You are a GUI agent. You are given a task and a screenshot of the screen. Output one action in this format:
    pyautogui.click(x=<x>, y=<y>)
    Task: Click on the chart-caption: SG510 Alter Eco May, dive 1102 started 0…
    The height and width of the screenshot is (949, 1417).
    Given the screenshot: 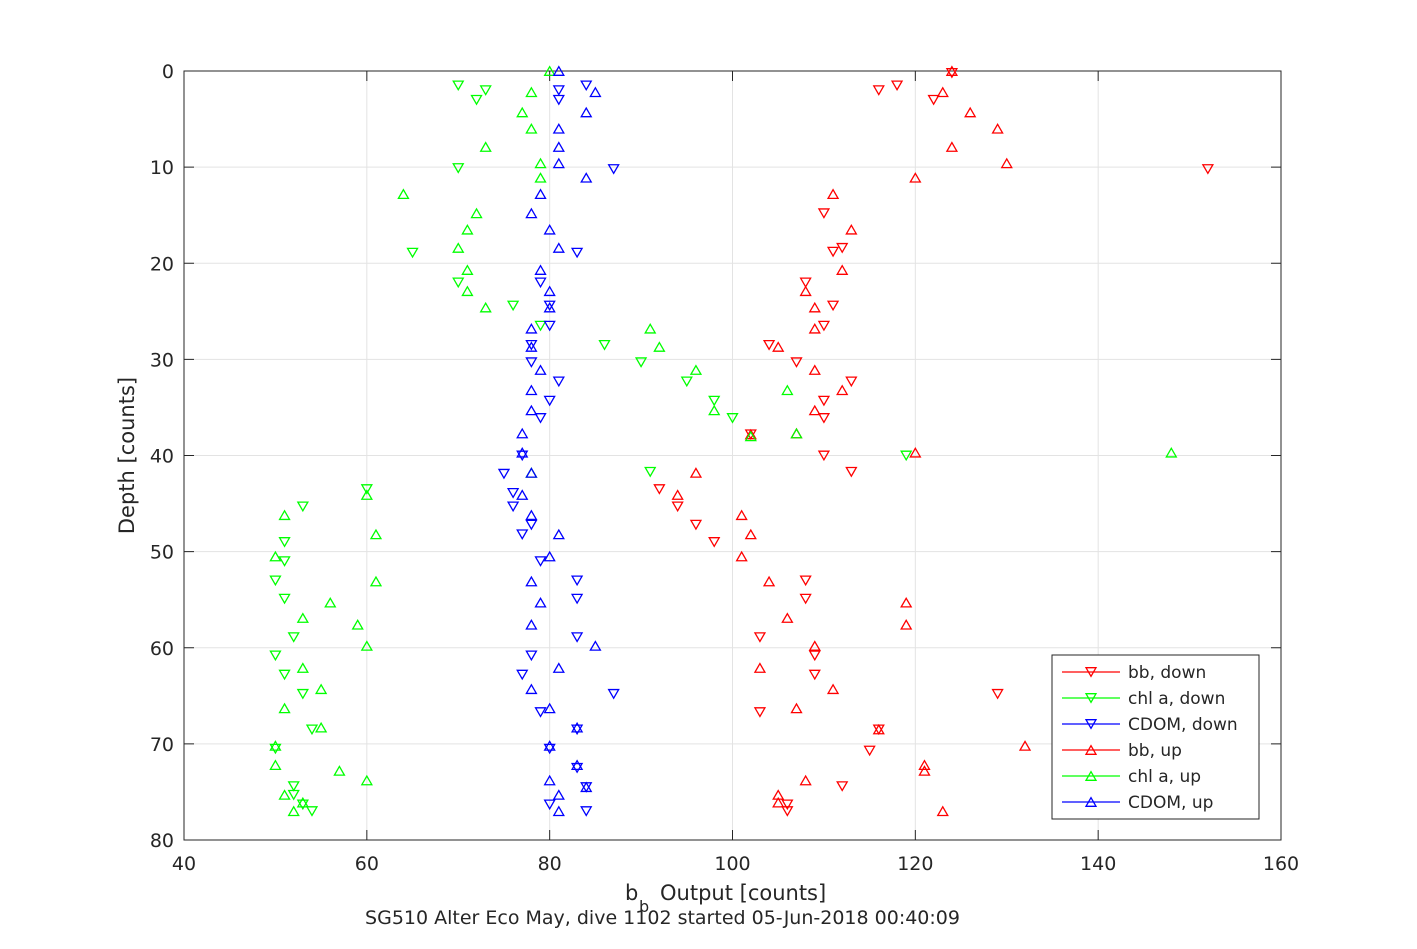 What is the action you would take?
    pyautogui.click(x=662, y=918)
    